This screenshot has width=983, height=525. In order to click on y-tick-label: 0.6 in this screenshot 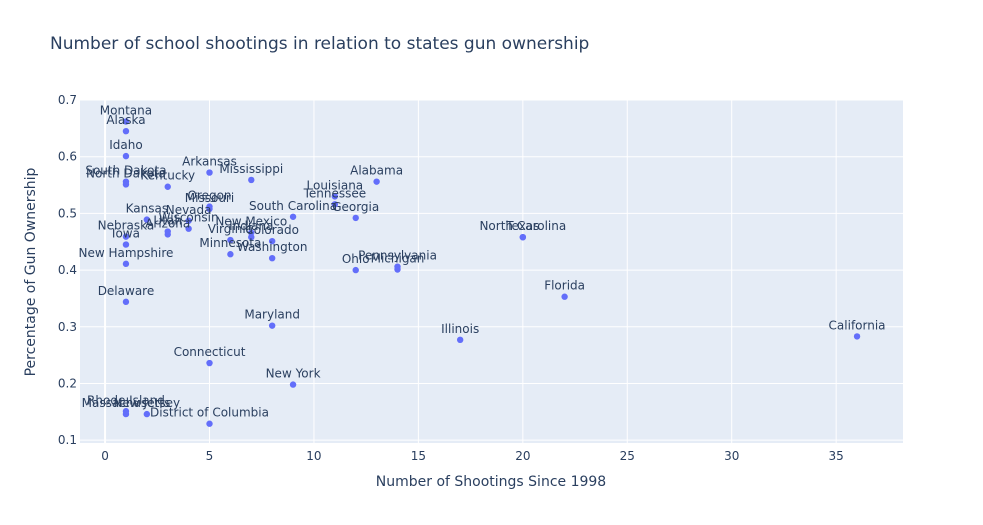, I will do `click(67, 157)`.